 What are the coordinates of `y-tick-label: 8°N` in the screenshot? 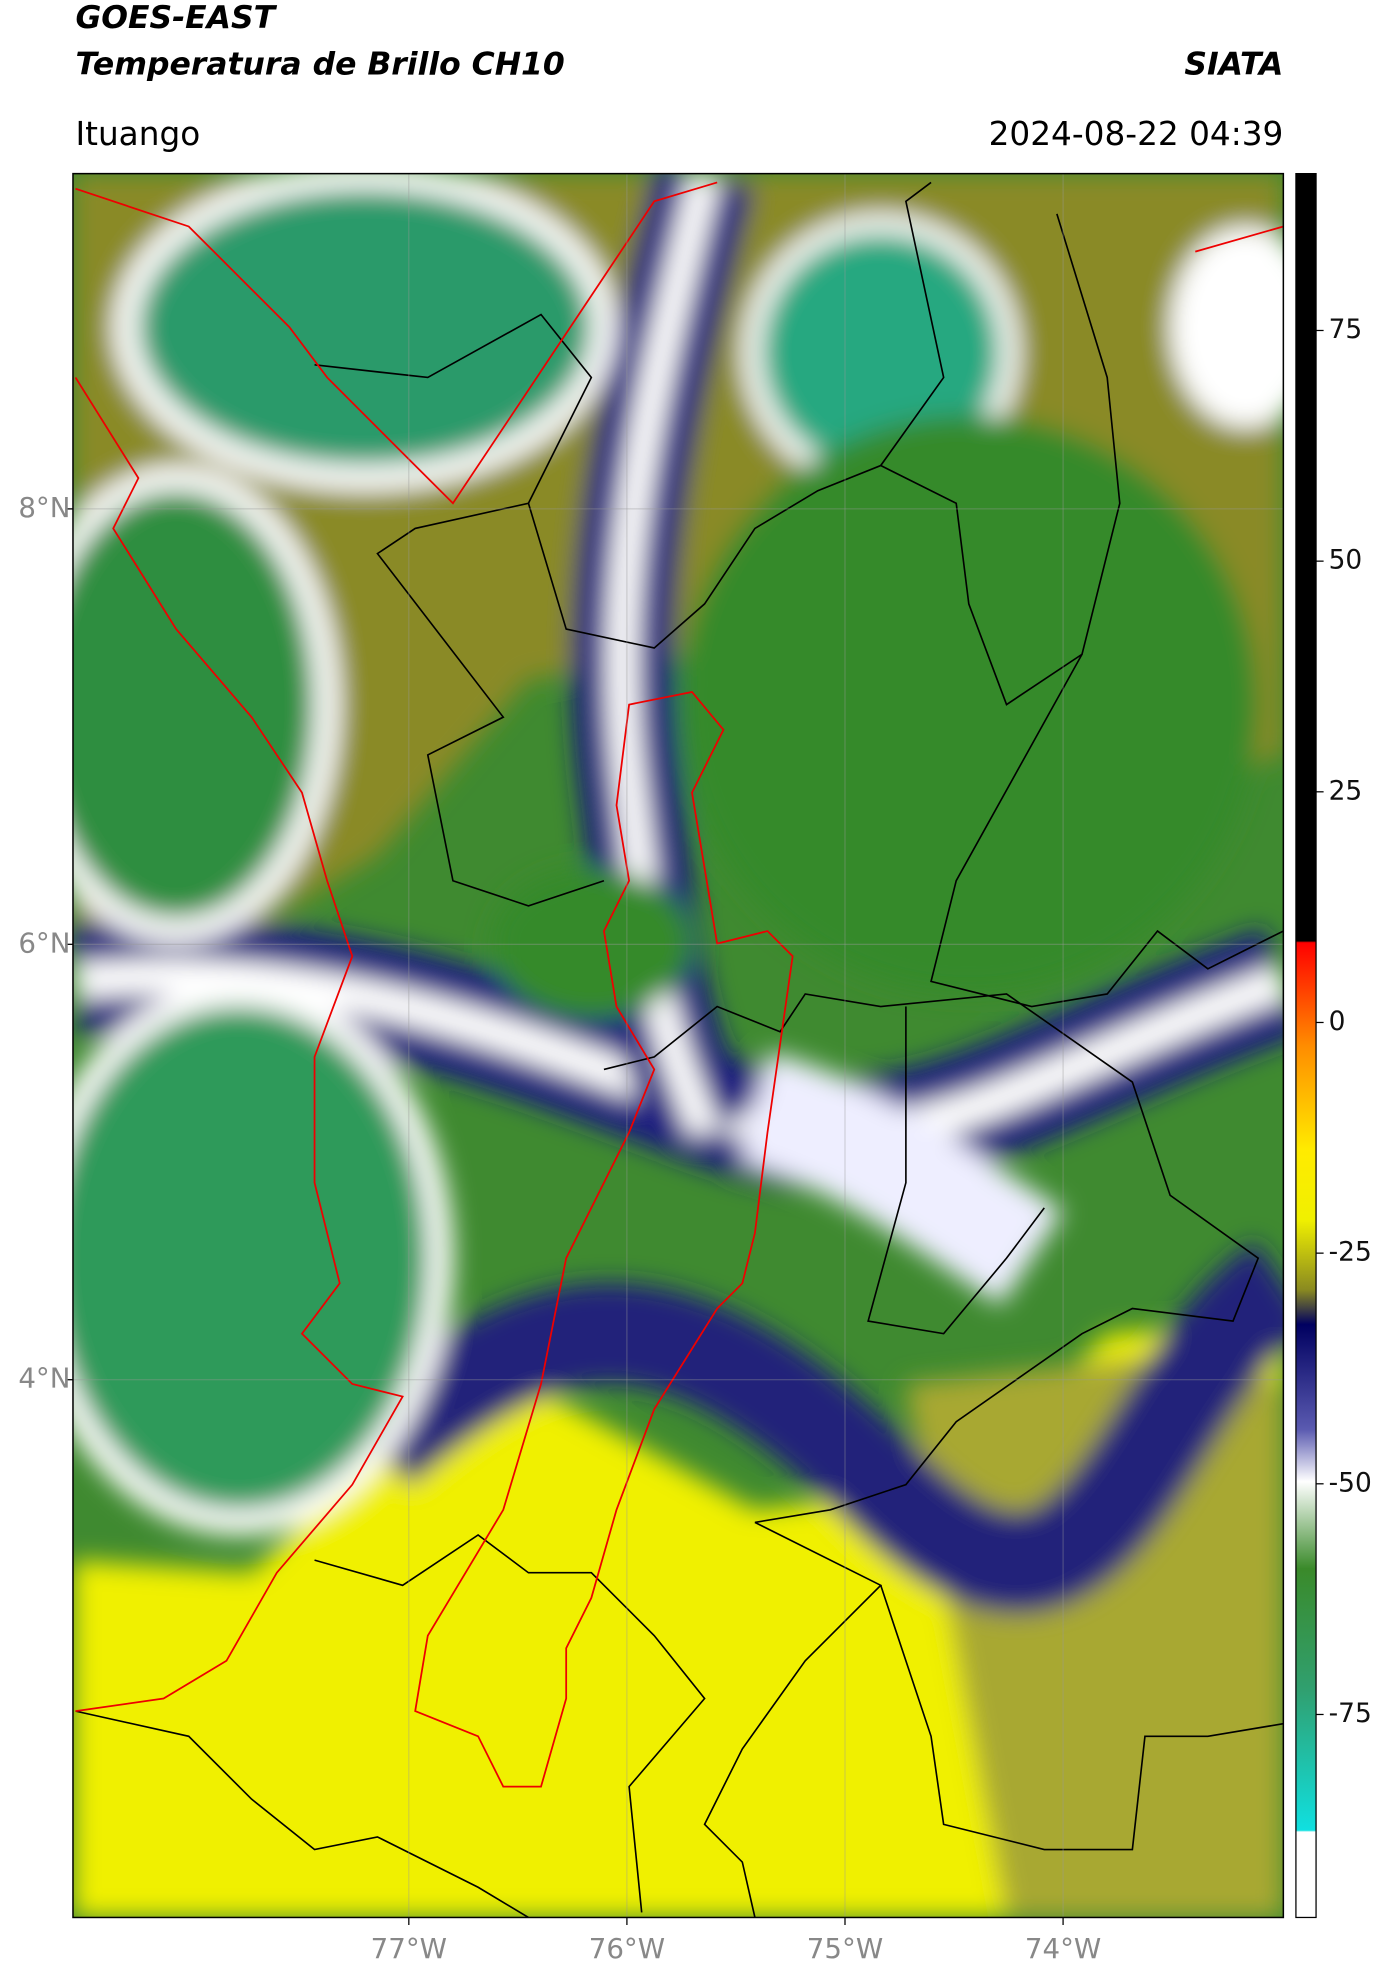 It's located at (44, 507).